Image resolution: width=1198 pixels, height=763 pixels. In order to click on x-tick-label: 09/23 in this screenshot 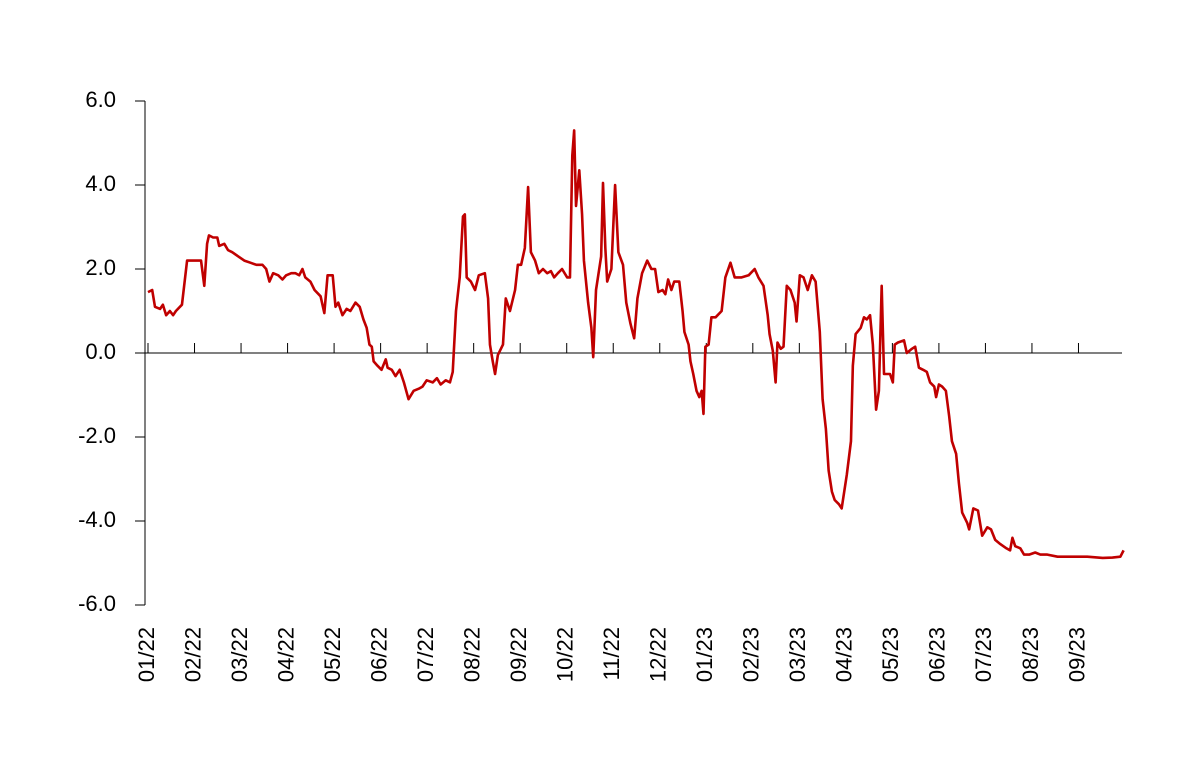, I will do `click(1076, 654)`.